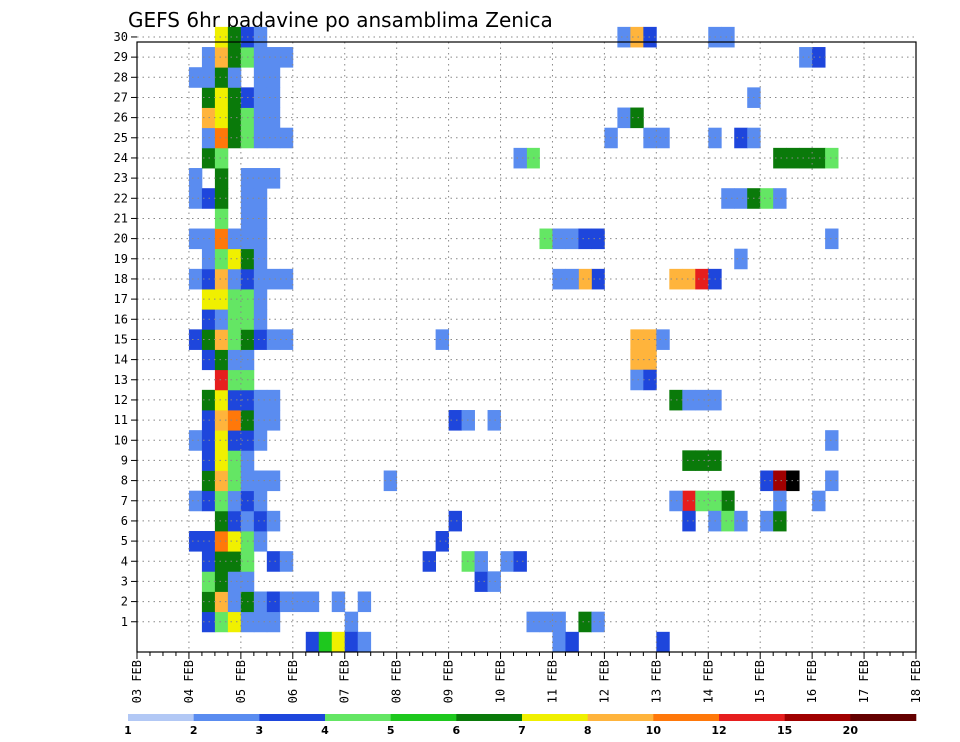  What do you see at coordinates (121, 339) in the screenshot?
I see `y-tick-label: 15` at bounding box center [121, 339].